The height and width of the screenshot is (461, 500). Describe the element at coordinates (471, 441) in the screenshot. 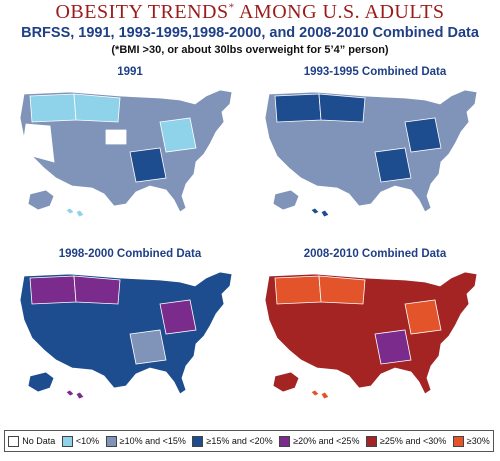

I see `legend-item-gte30: ≥30%` at that location.